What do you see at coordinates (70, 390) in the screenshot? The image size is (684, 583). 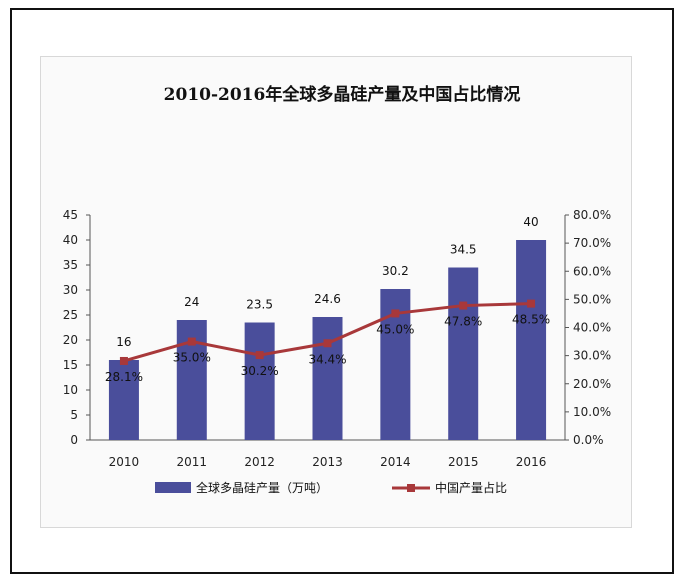 I see `y-tick-label: 10` at bounding box center [70, 390].